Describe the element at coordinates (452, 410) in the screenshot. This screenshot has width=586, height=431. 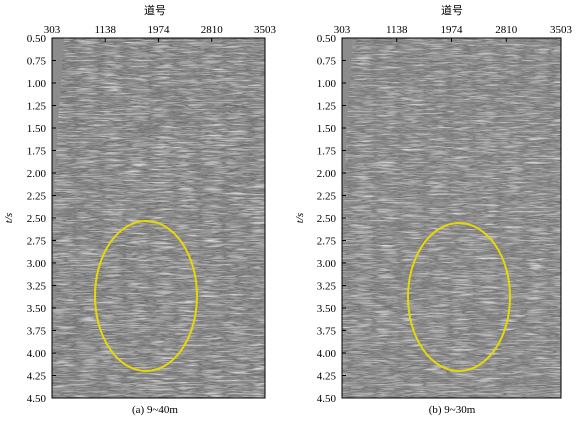
I see `panel-caption: (b) 9~30m` at that location.